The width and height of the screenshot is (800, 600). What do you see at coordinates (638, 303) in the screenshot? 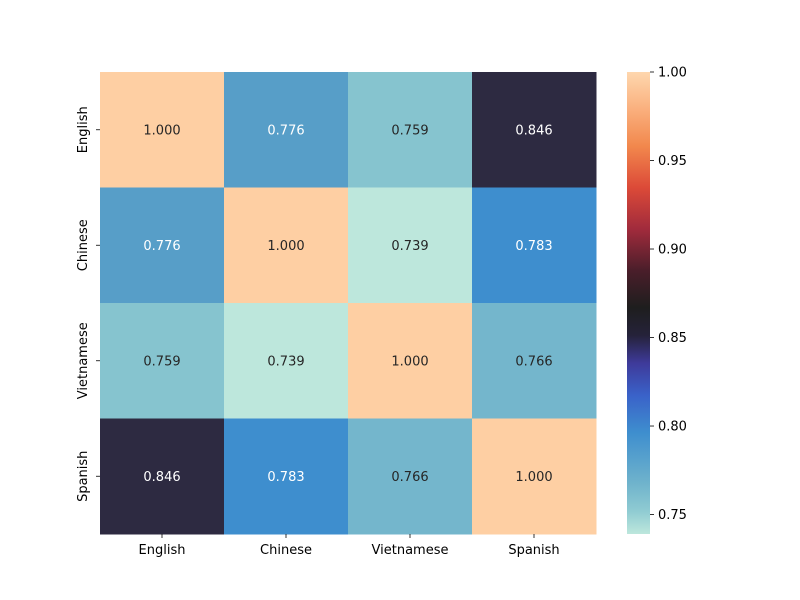
I see `colorbar-gradient` at bounding box center [638, 303].